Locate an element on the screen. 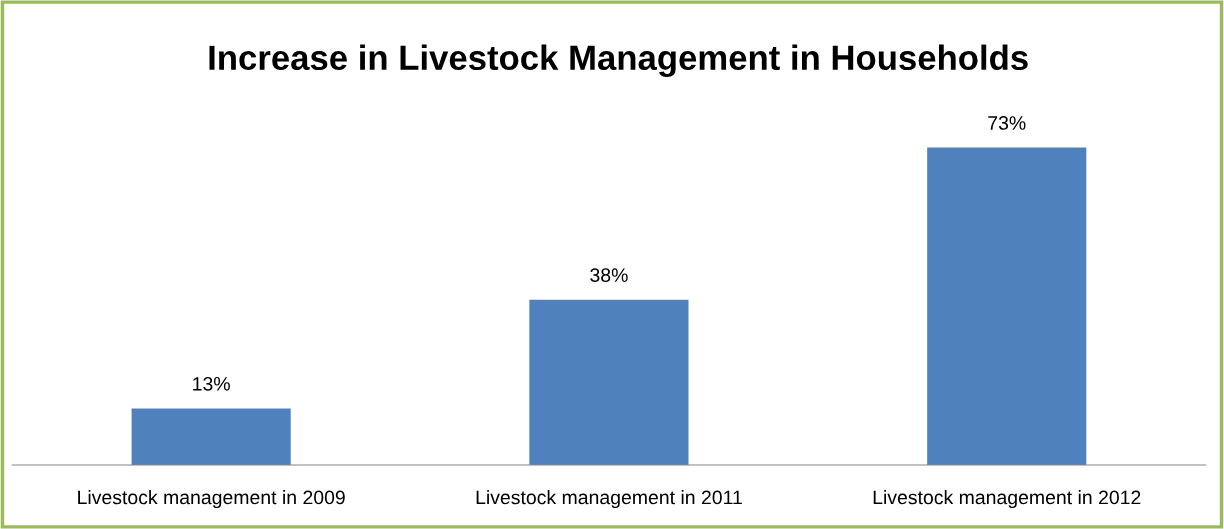 This screenshot has height=529, width=1224. data-label: 13% is located at coordinates (211, 383).